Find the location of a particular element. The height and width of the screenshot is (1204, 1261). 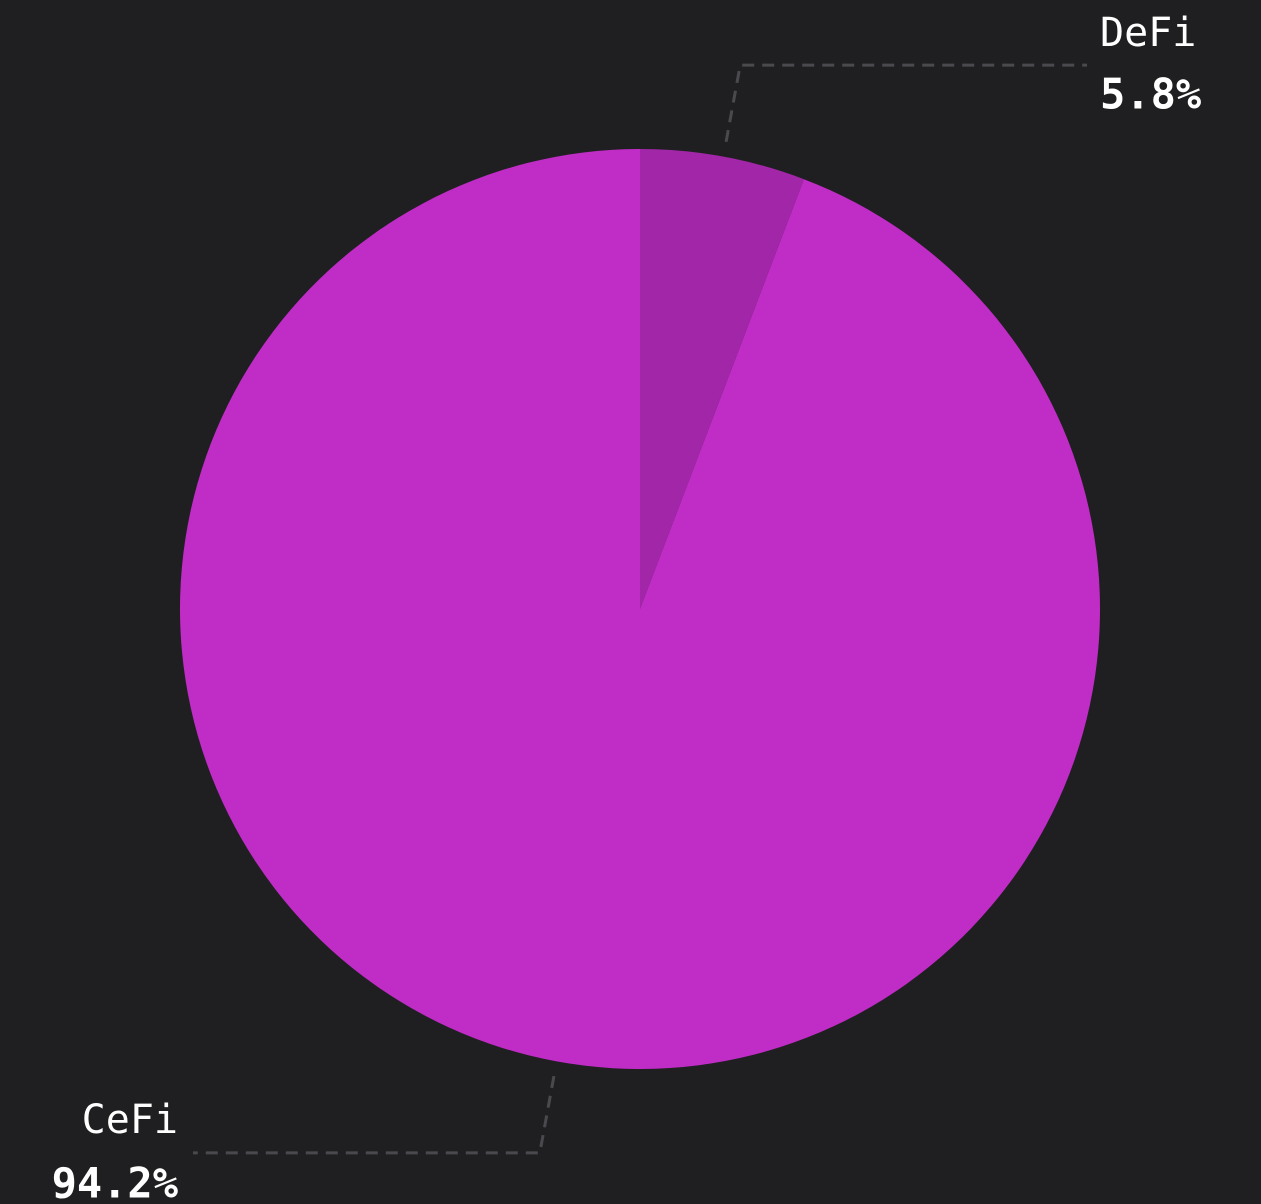

slice-label: DeFi is located at coordinates (1148, 33).